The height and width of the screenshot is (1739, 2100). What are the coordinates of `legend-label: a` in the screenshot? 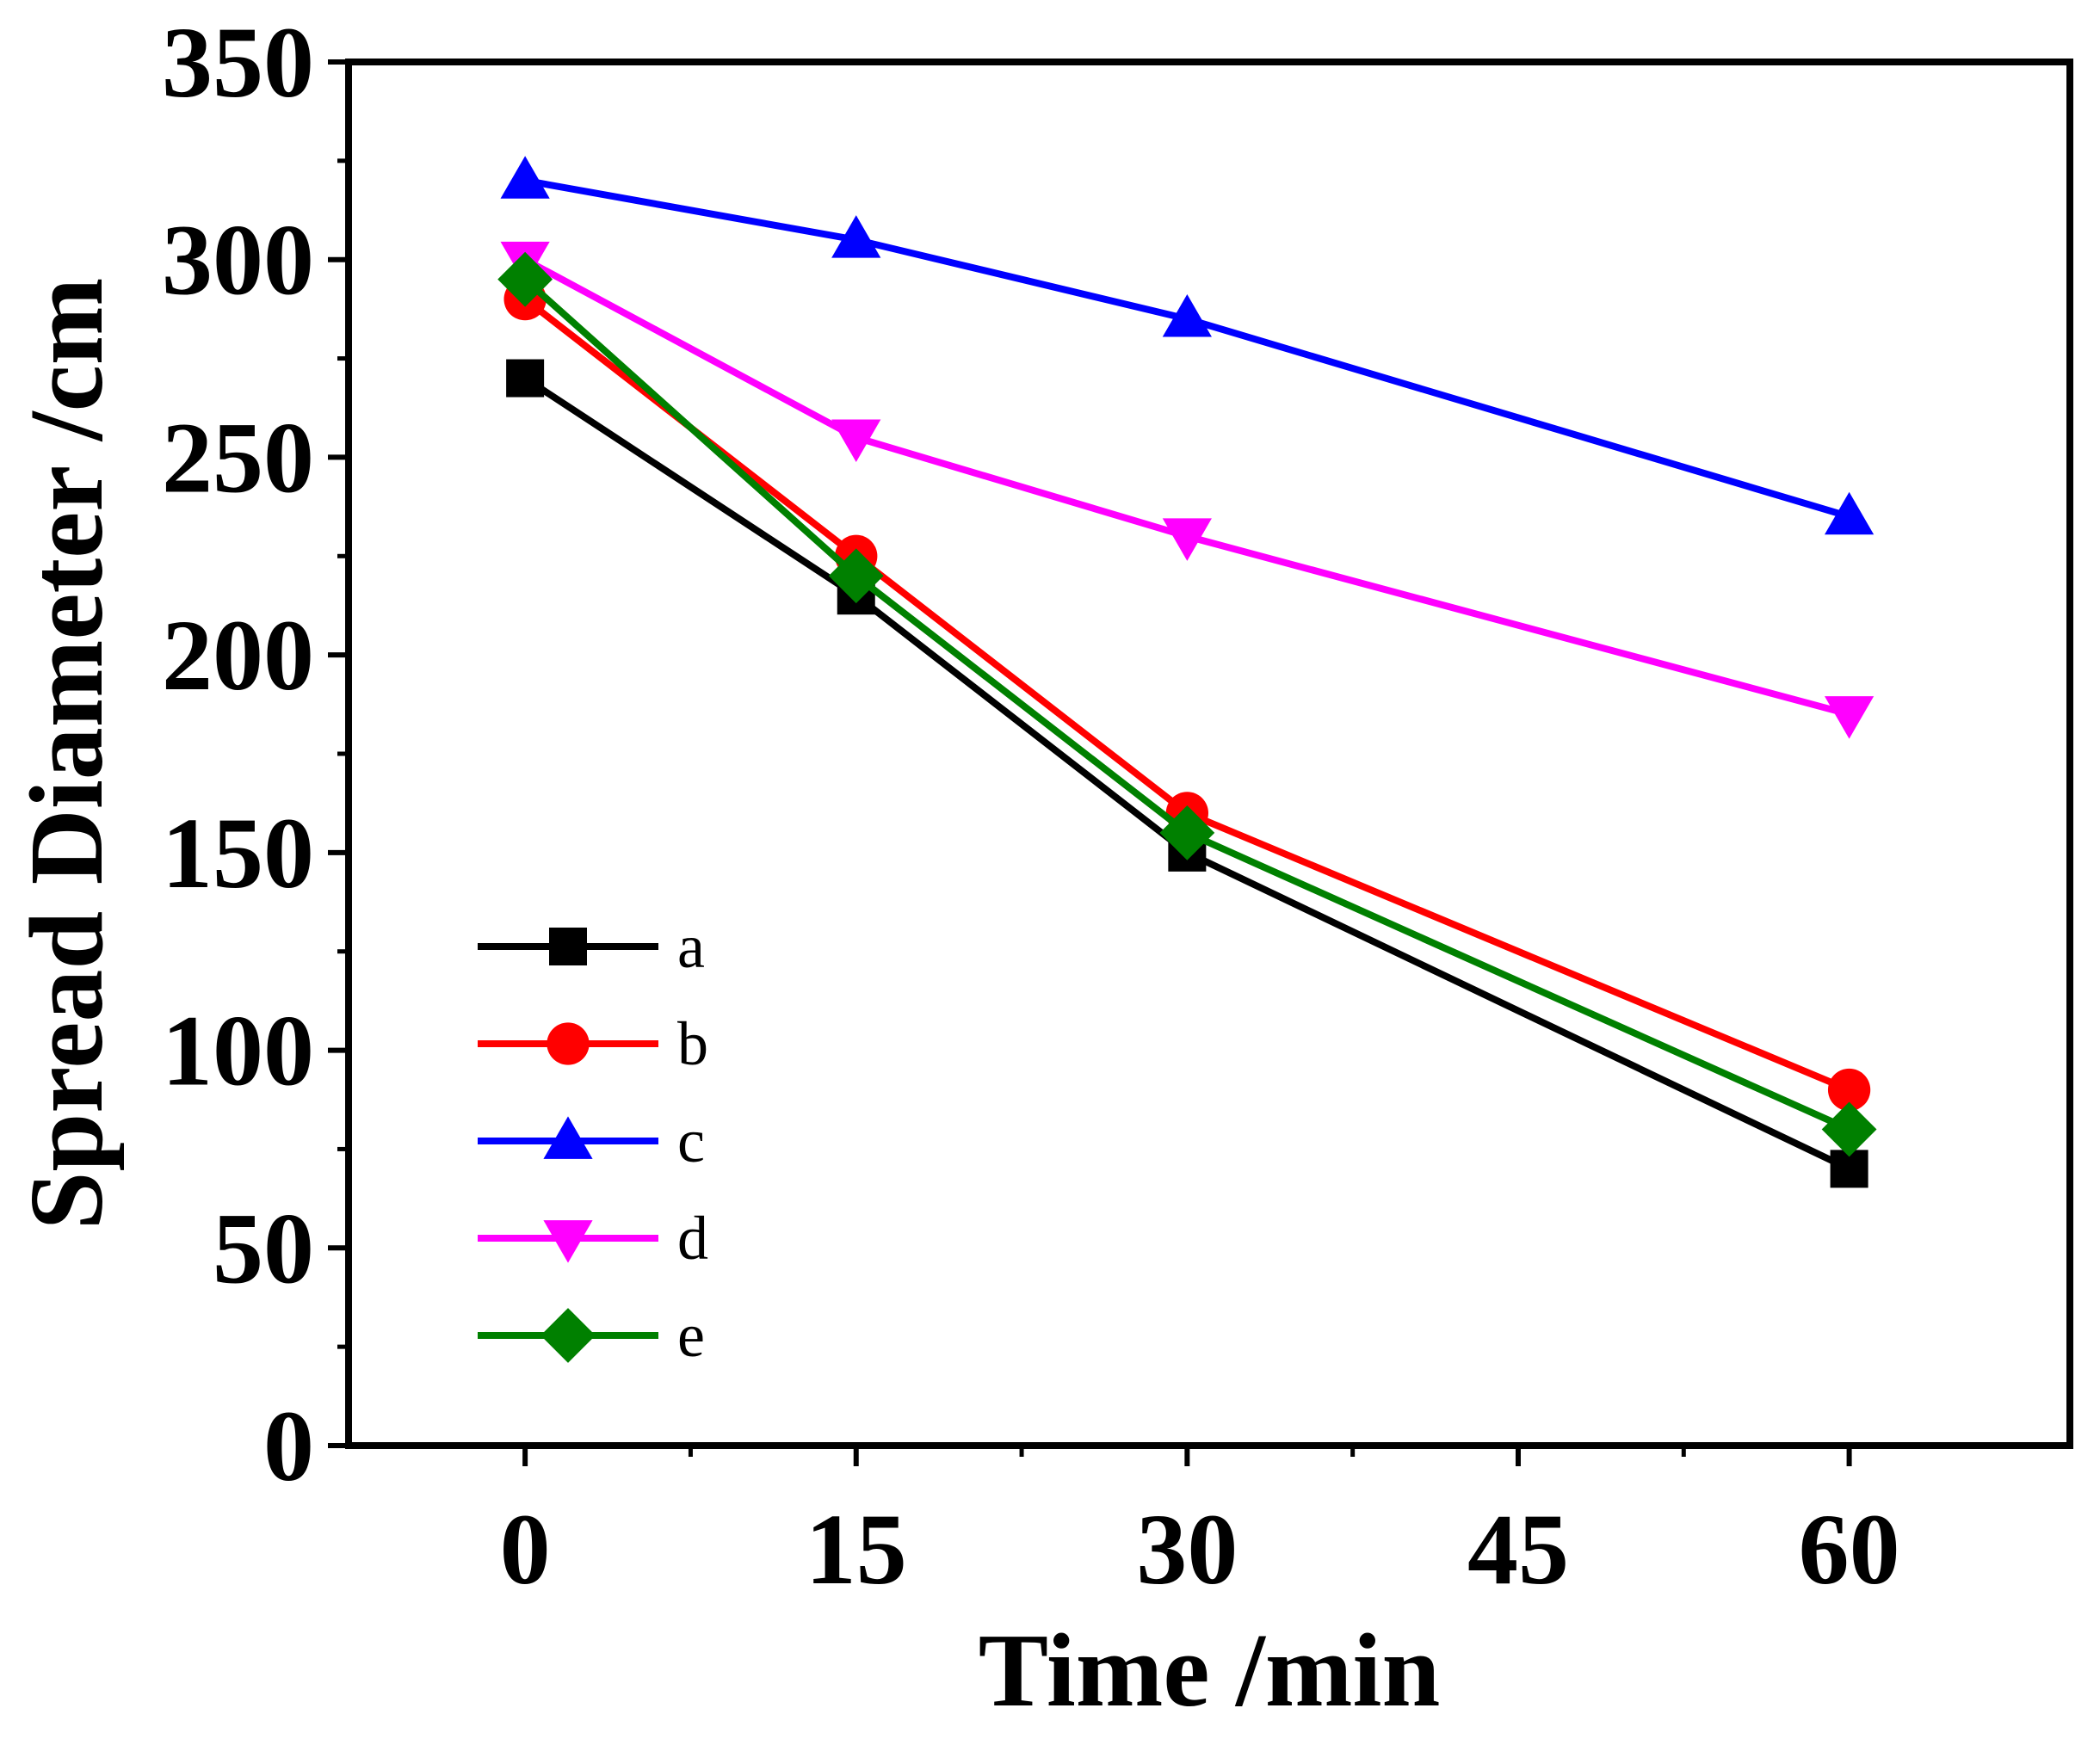 It's located at (691, 946).